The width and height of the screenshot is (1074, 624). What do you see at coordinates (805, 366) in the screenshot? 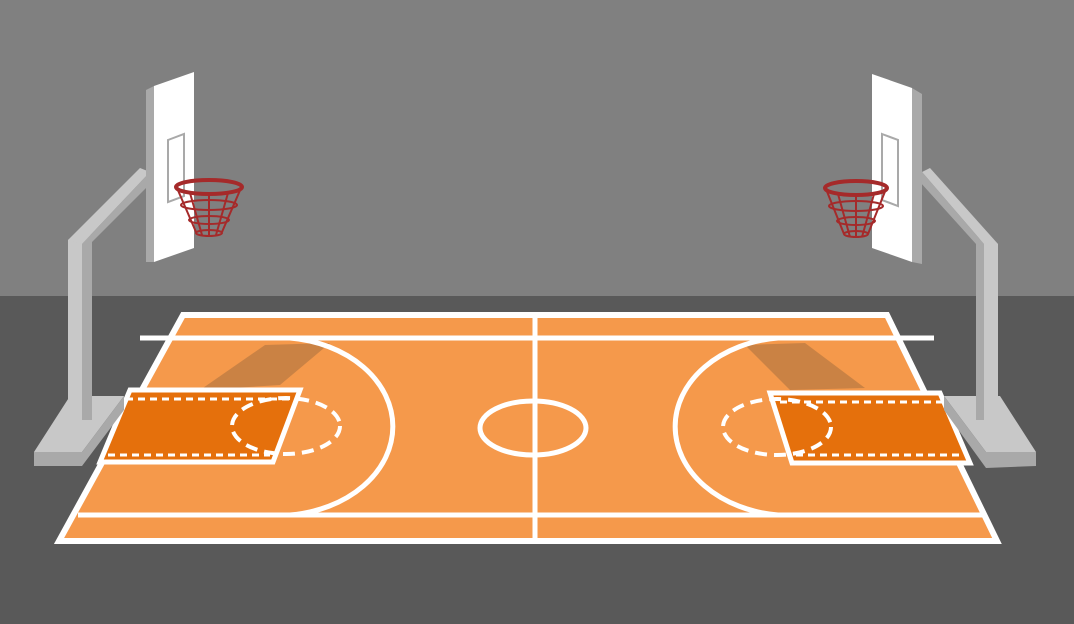
I see `right-backboard-shadow` at bounding box center [805, 366].